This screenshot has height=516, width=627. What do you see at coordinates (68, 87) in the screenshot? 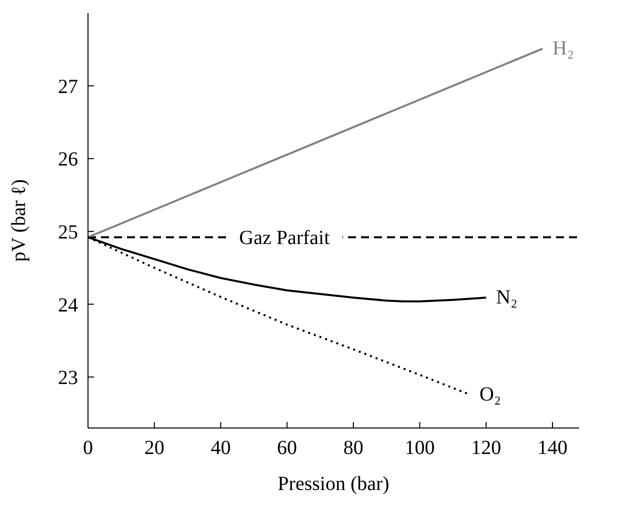
I see `y-tick-label: 27` at bounding box center [68, 87].